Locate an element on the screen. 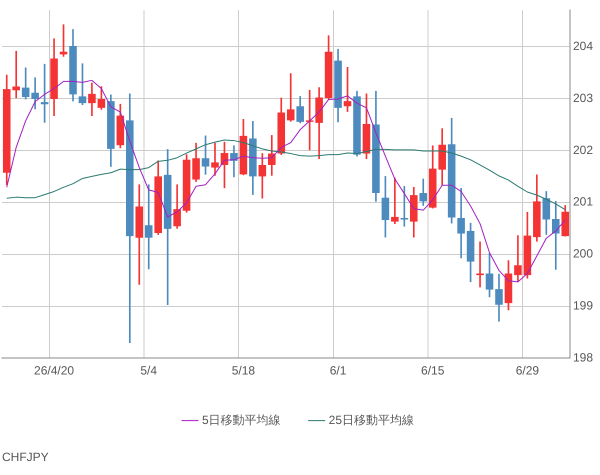  legend-label: 5日移動平均線 is located at coordinates (241, 419).